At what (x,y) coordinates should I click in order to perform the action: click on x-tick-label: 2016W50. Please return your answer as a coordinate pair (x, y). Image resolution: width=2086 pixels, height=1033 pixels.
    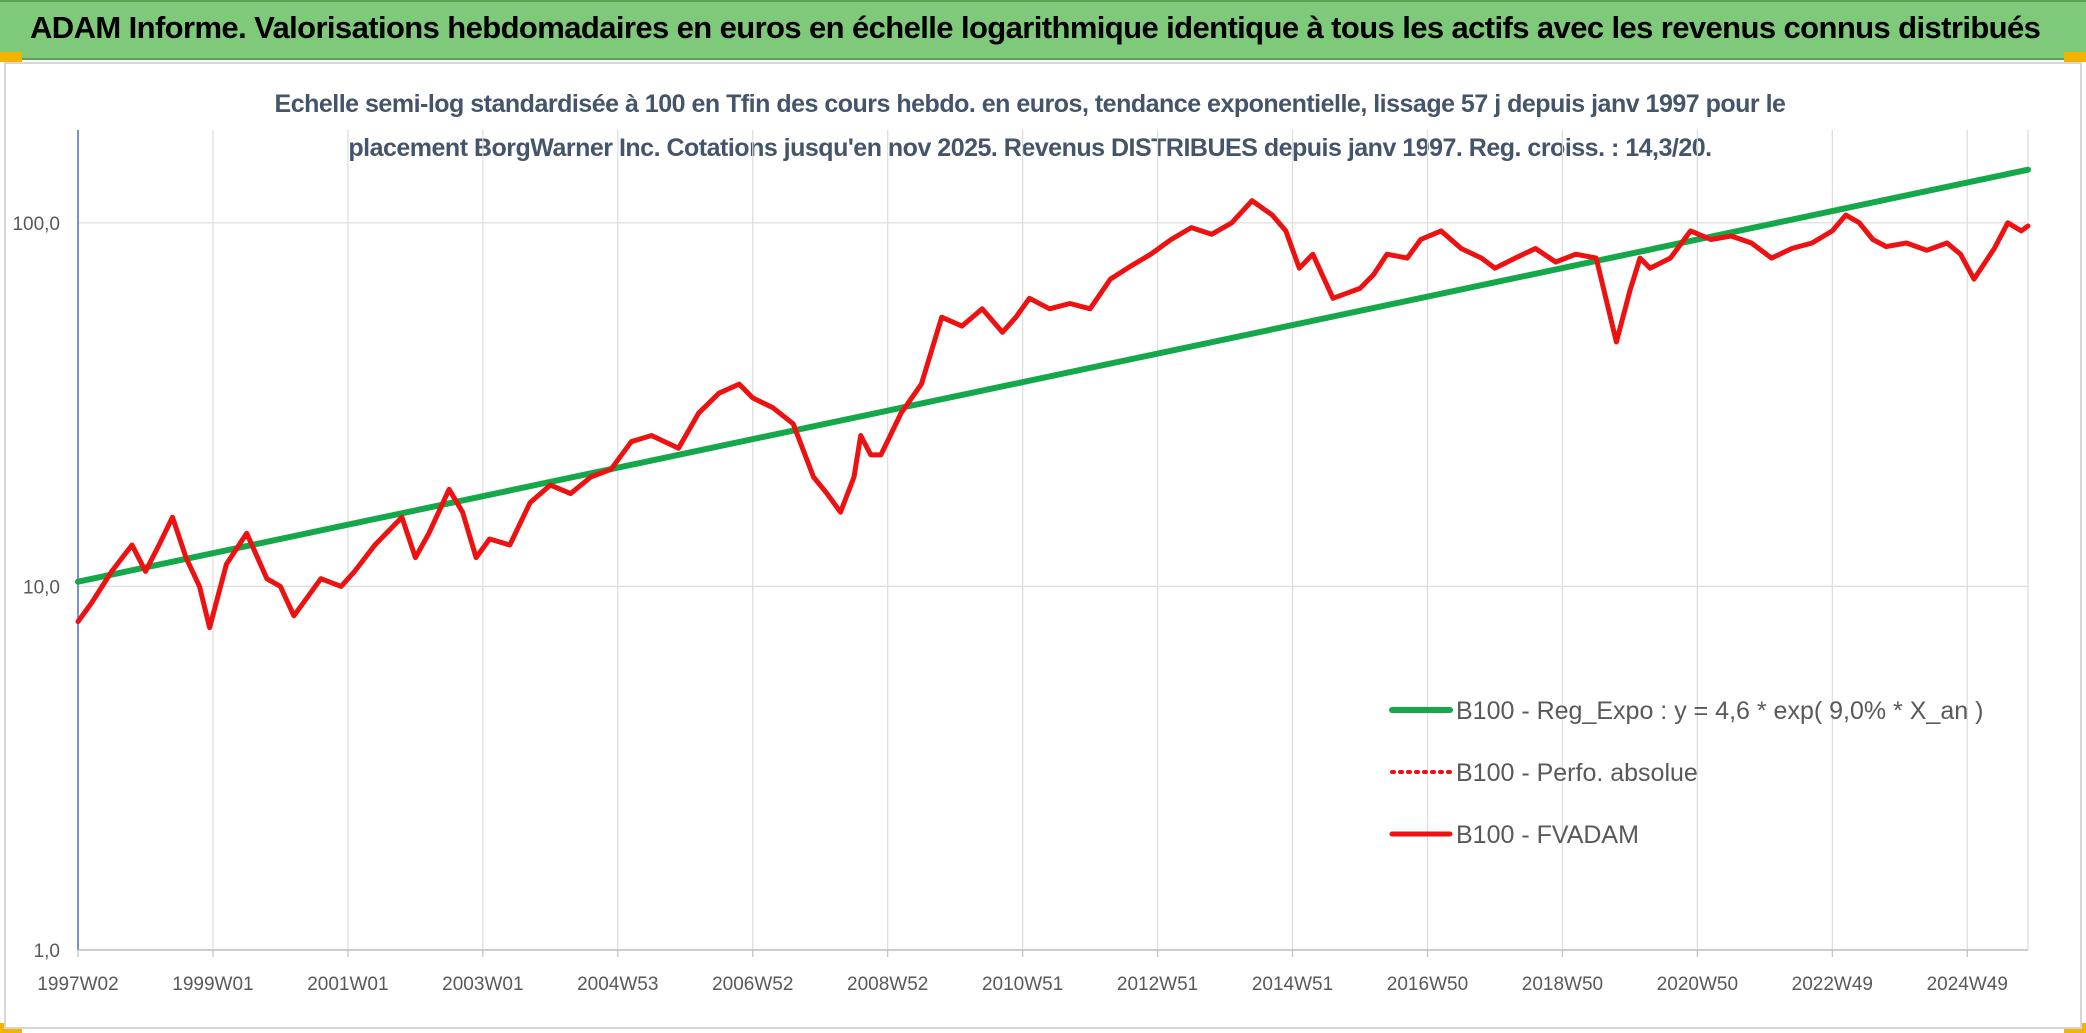
    Looking at the image, I should click on (1427, 984).